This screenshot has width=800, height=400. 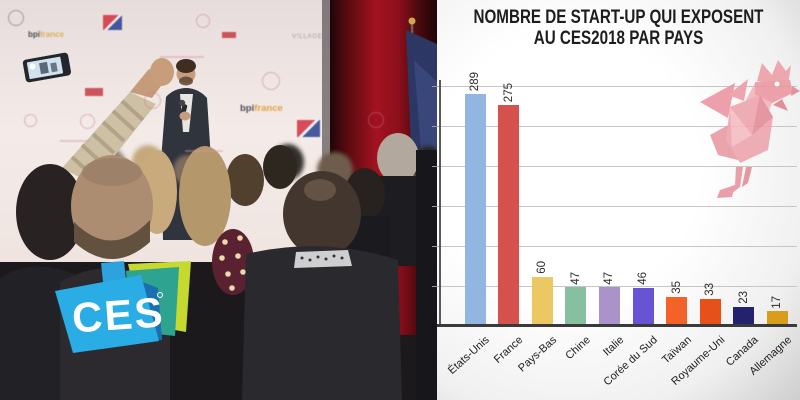 I want to click on chart-title-line1: NOMBRE DE START-UP QUI EXPOSENT, so click(x=618, y=17).